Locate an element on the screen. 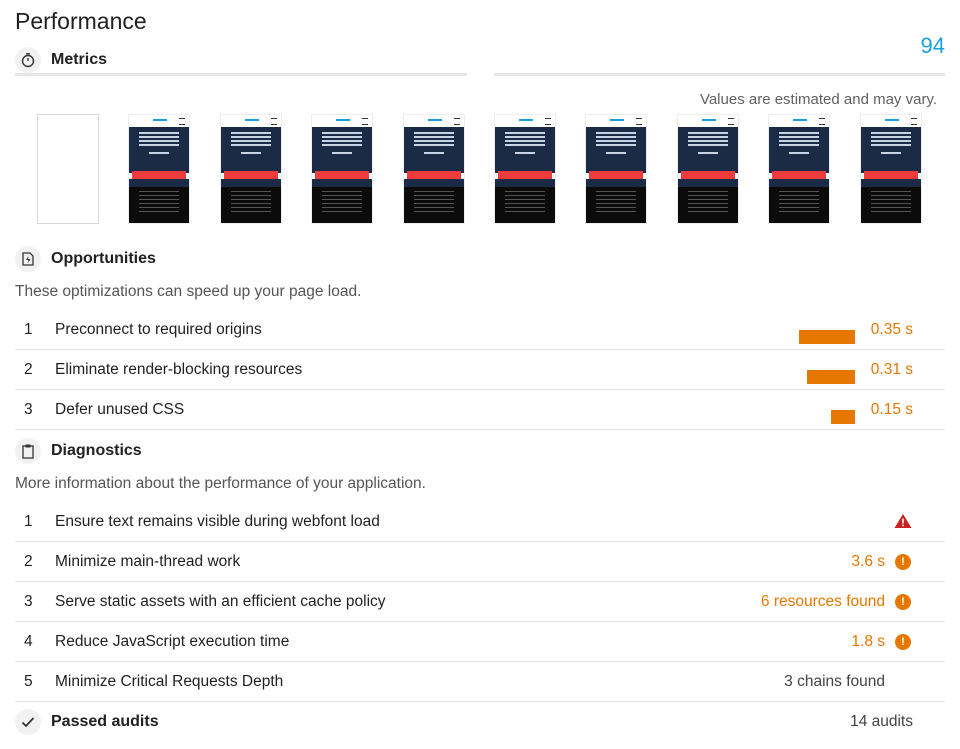  lightning-page-icon is located at coordinates (28, 259).